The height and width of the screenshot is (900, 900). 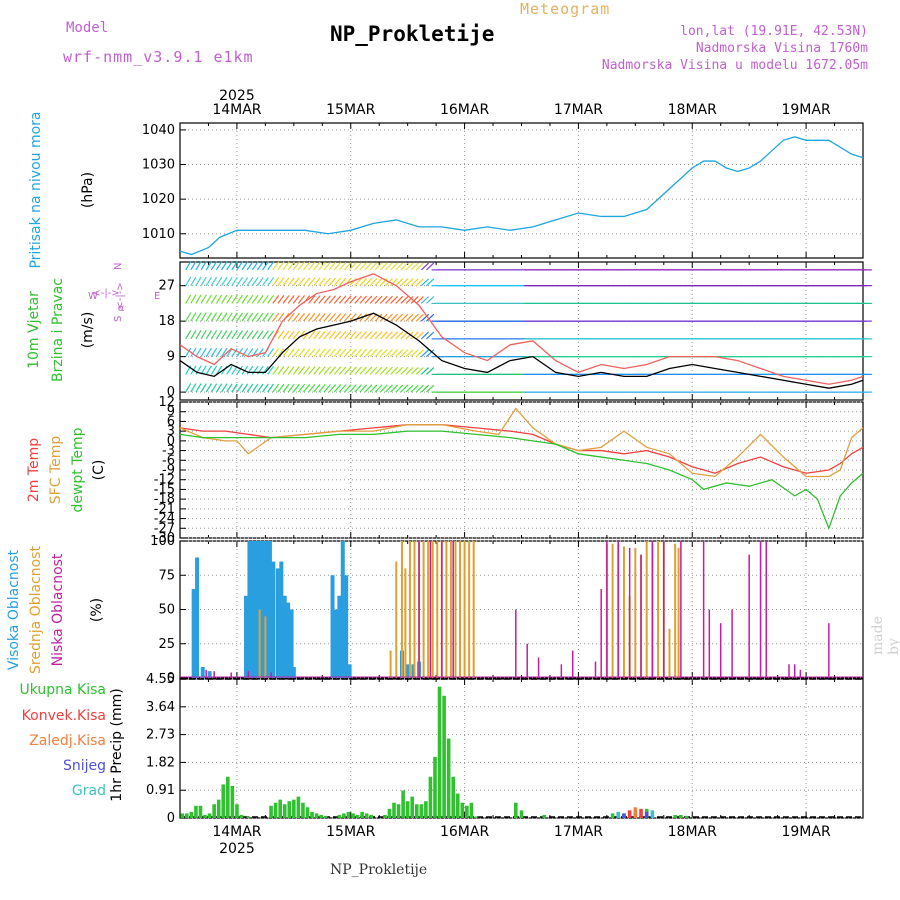 I want to click on y-tick-label: 75, so click(x=166, y=575).